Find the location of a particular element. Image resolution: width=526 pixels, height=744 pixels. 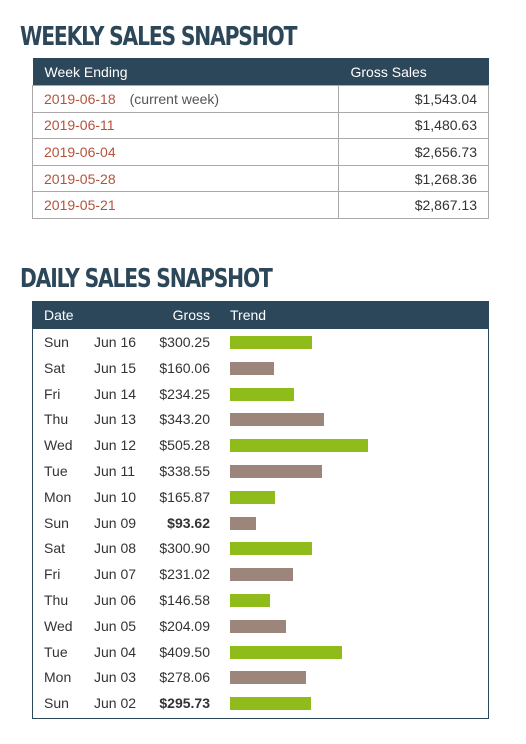

gross-cell: $300.25 is located at coordinates (184, 342).